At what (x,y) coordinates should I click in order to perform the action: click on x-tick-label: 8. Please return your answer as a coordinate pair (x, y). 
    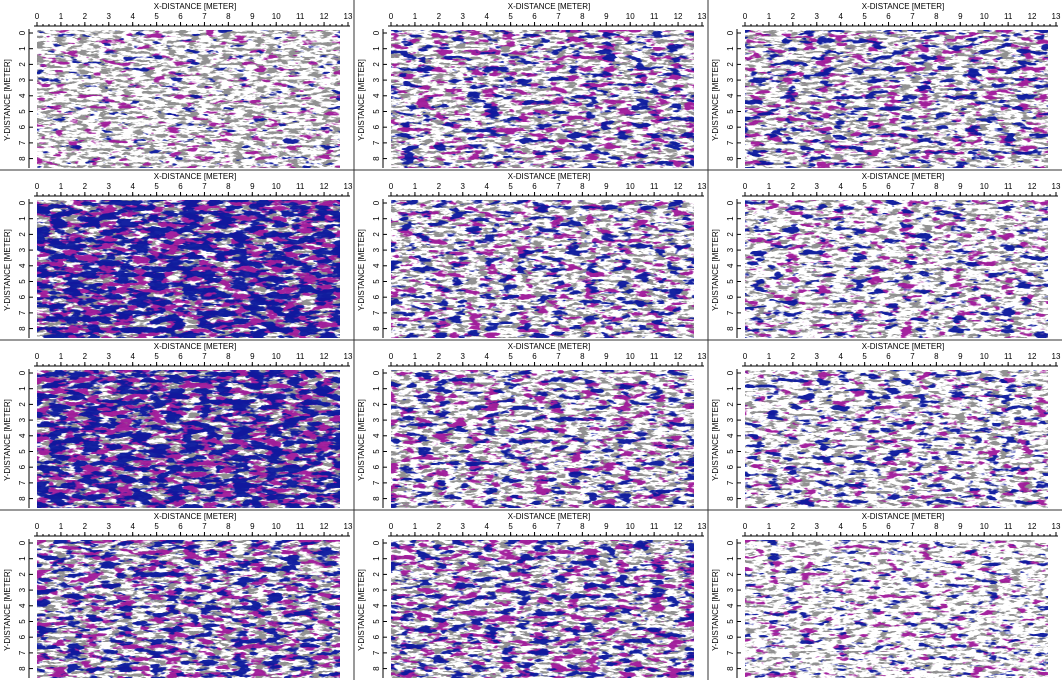
    Looking at the image, I should click on (582, 16).